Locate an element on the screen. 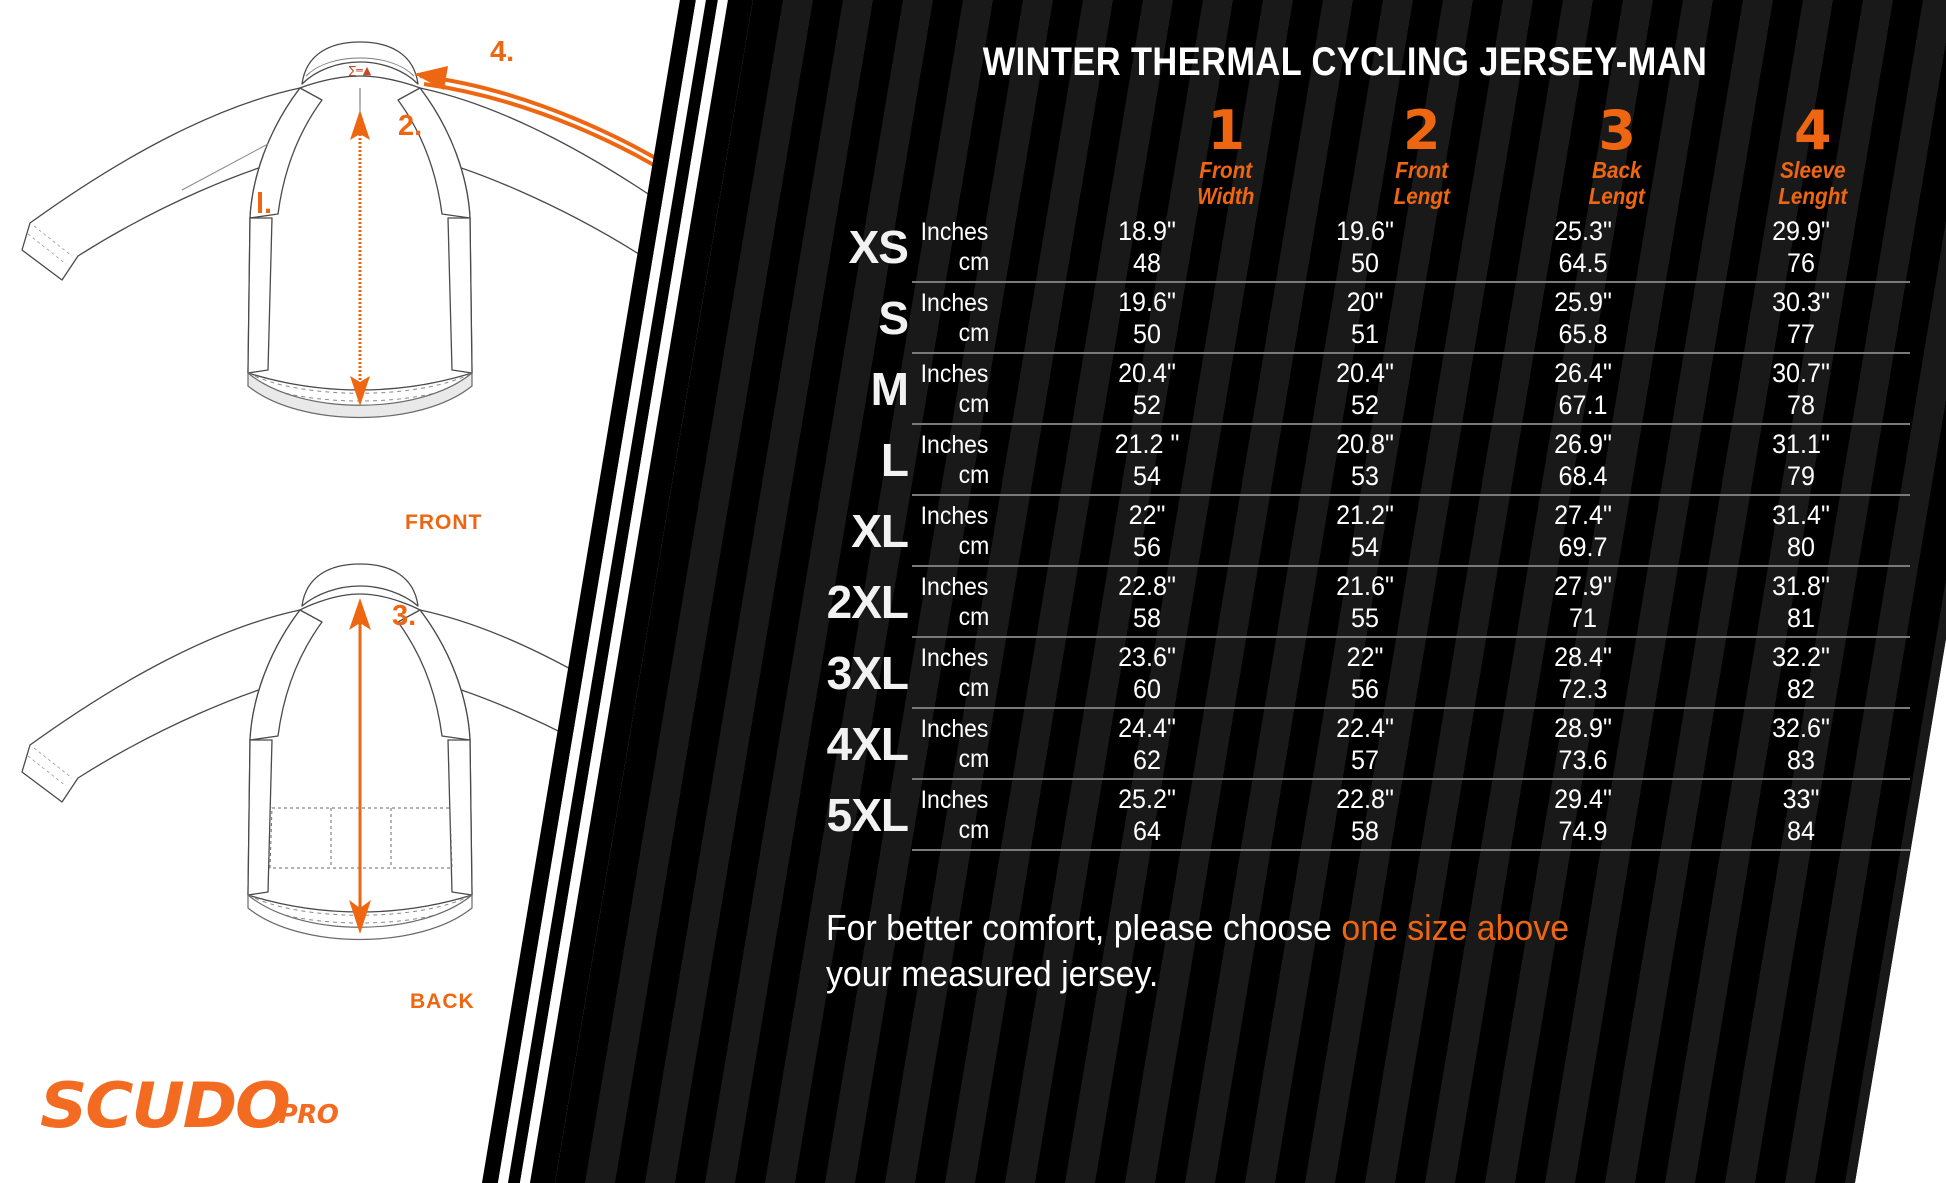  cell-inches: 32.6" is located at coordinates (1801, 727).